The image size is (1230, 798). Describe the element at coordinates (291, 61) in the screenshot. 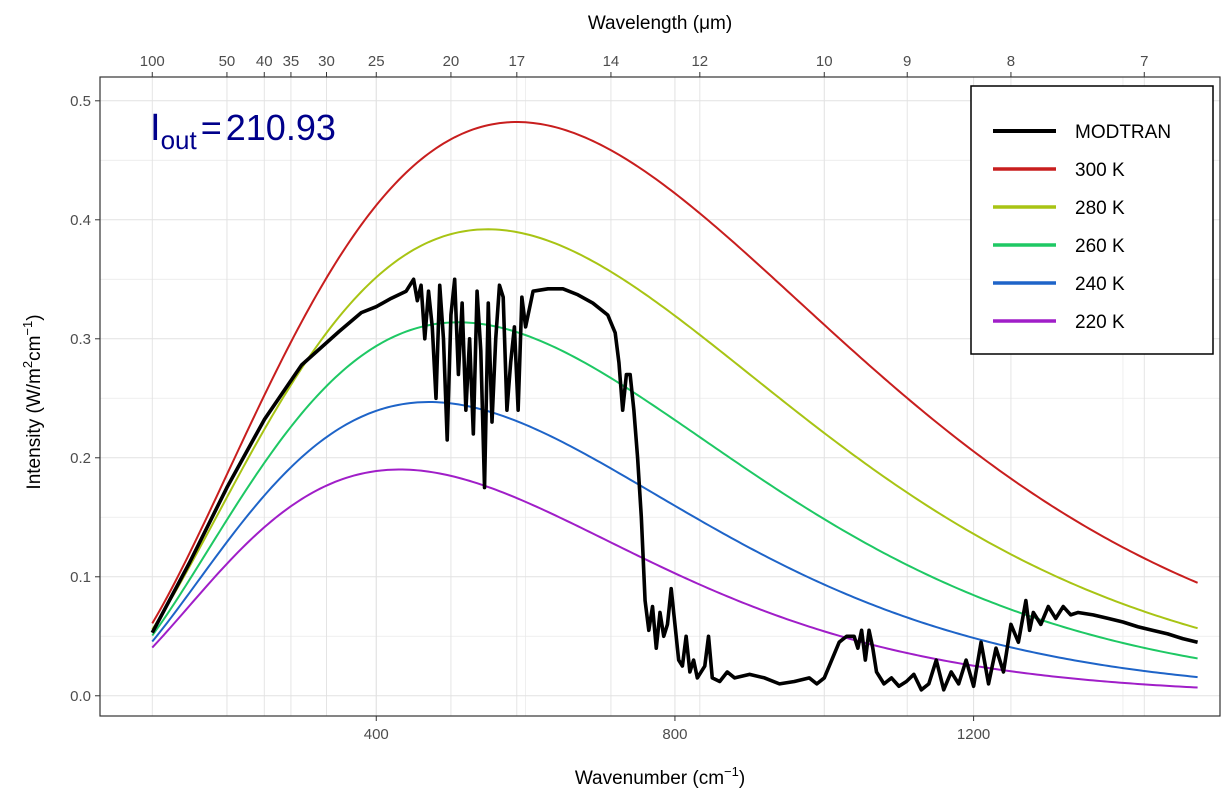

I see `top-tick-label: 35` at that location.